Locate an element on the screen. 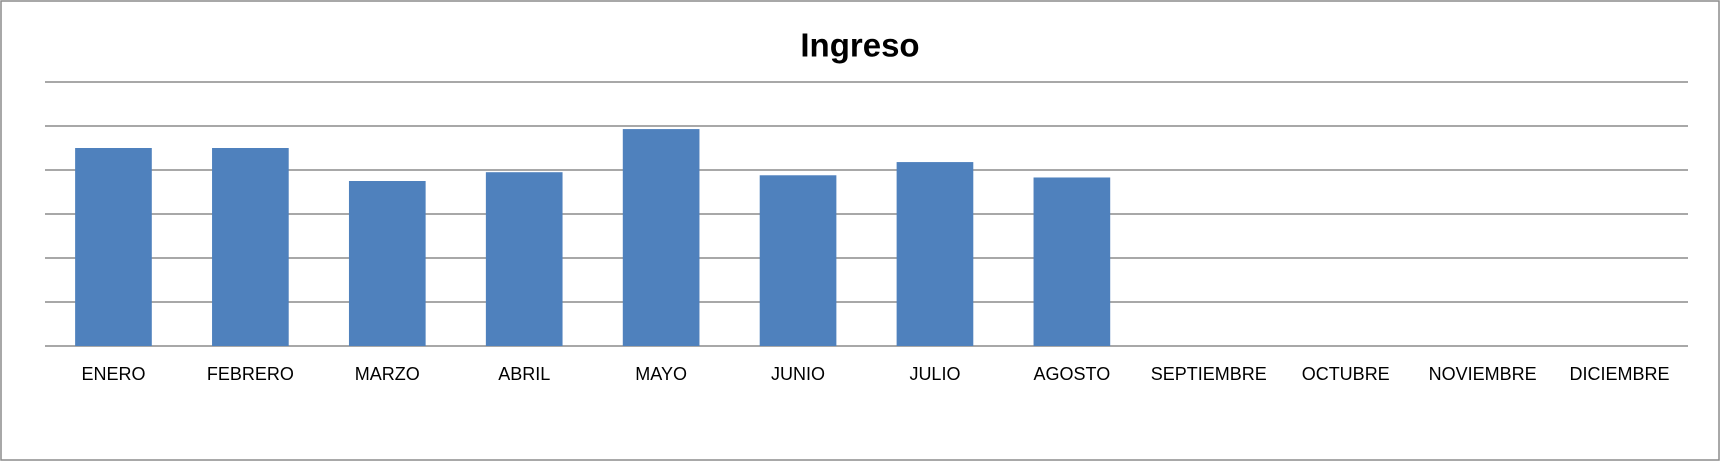 The width and height of the screenshot is (1720, 461). x-tick-label: SEPTIEMBRE is located at coordinates (1209, 374).